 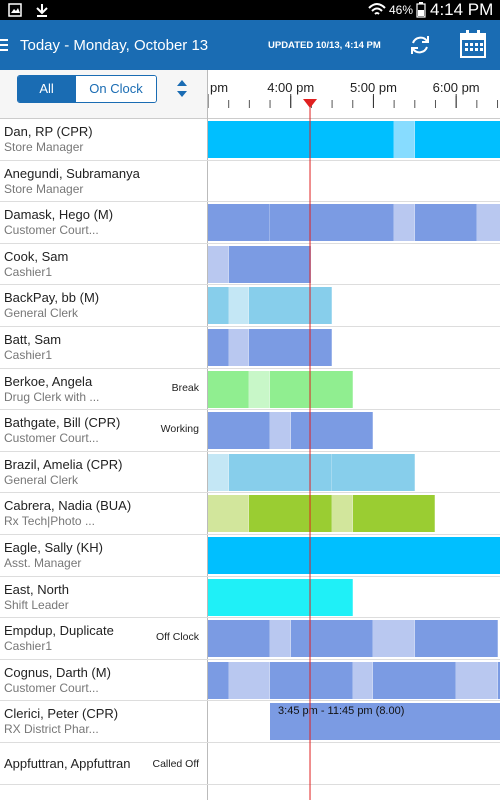 I want to click on calendar-button, so click(x=473, y=44).